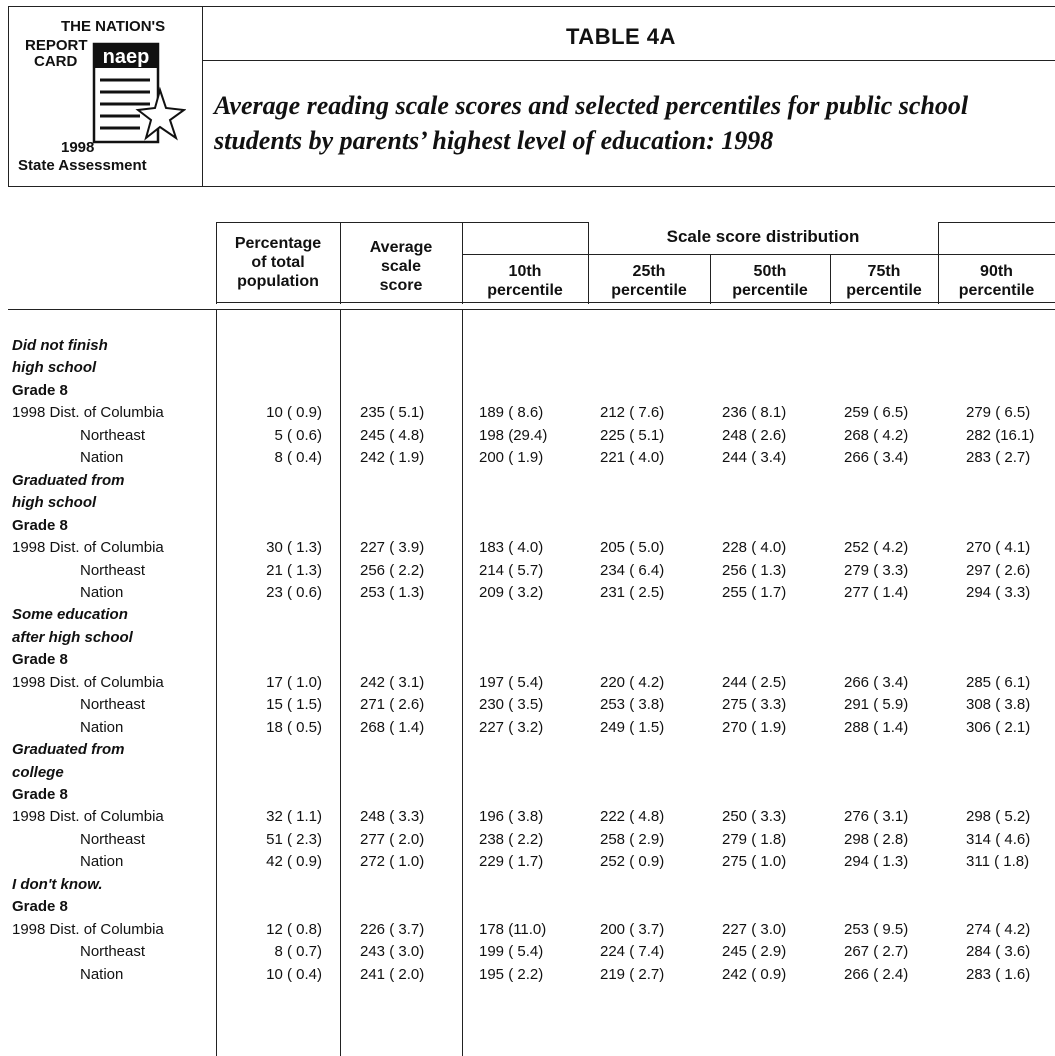 The width and height of the screenshot is (1055, 1056). I want to click on table-cell: 8 ( 0.4), so click(298, 458).